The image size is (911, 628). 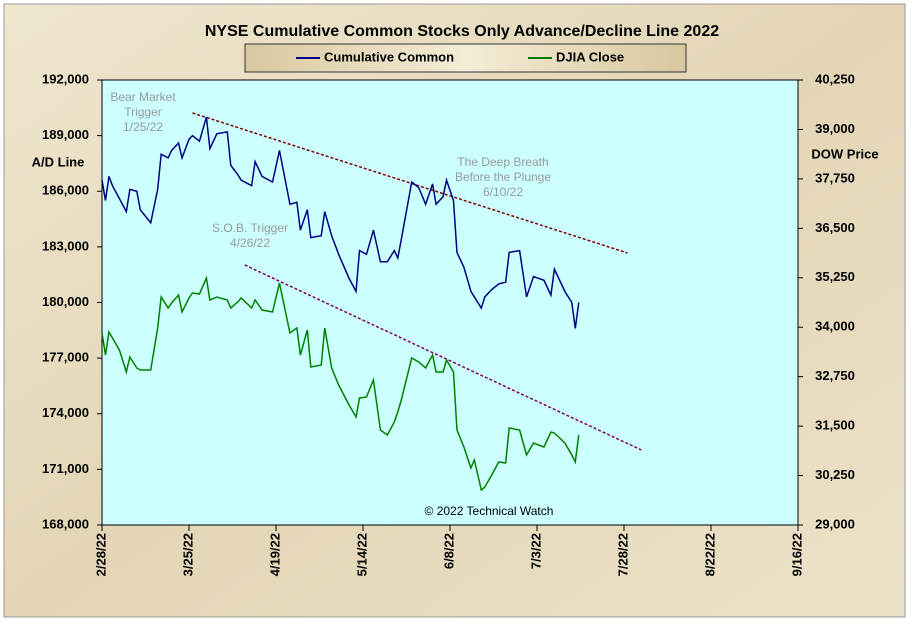 What do you see at coordinates (835, 276) in the screenshot?
I see `y2-tick-label: 35,250` at bounding box center [835, 276].